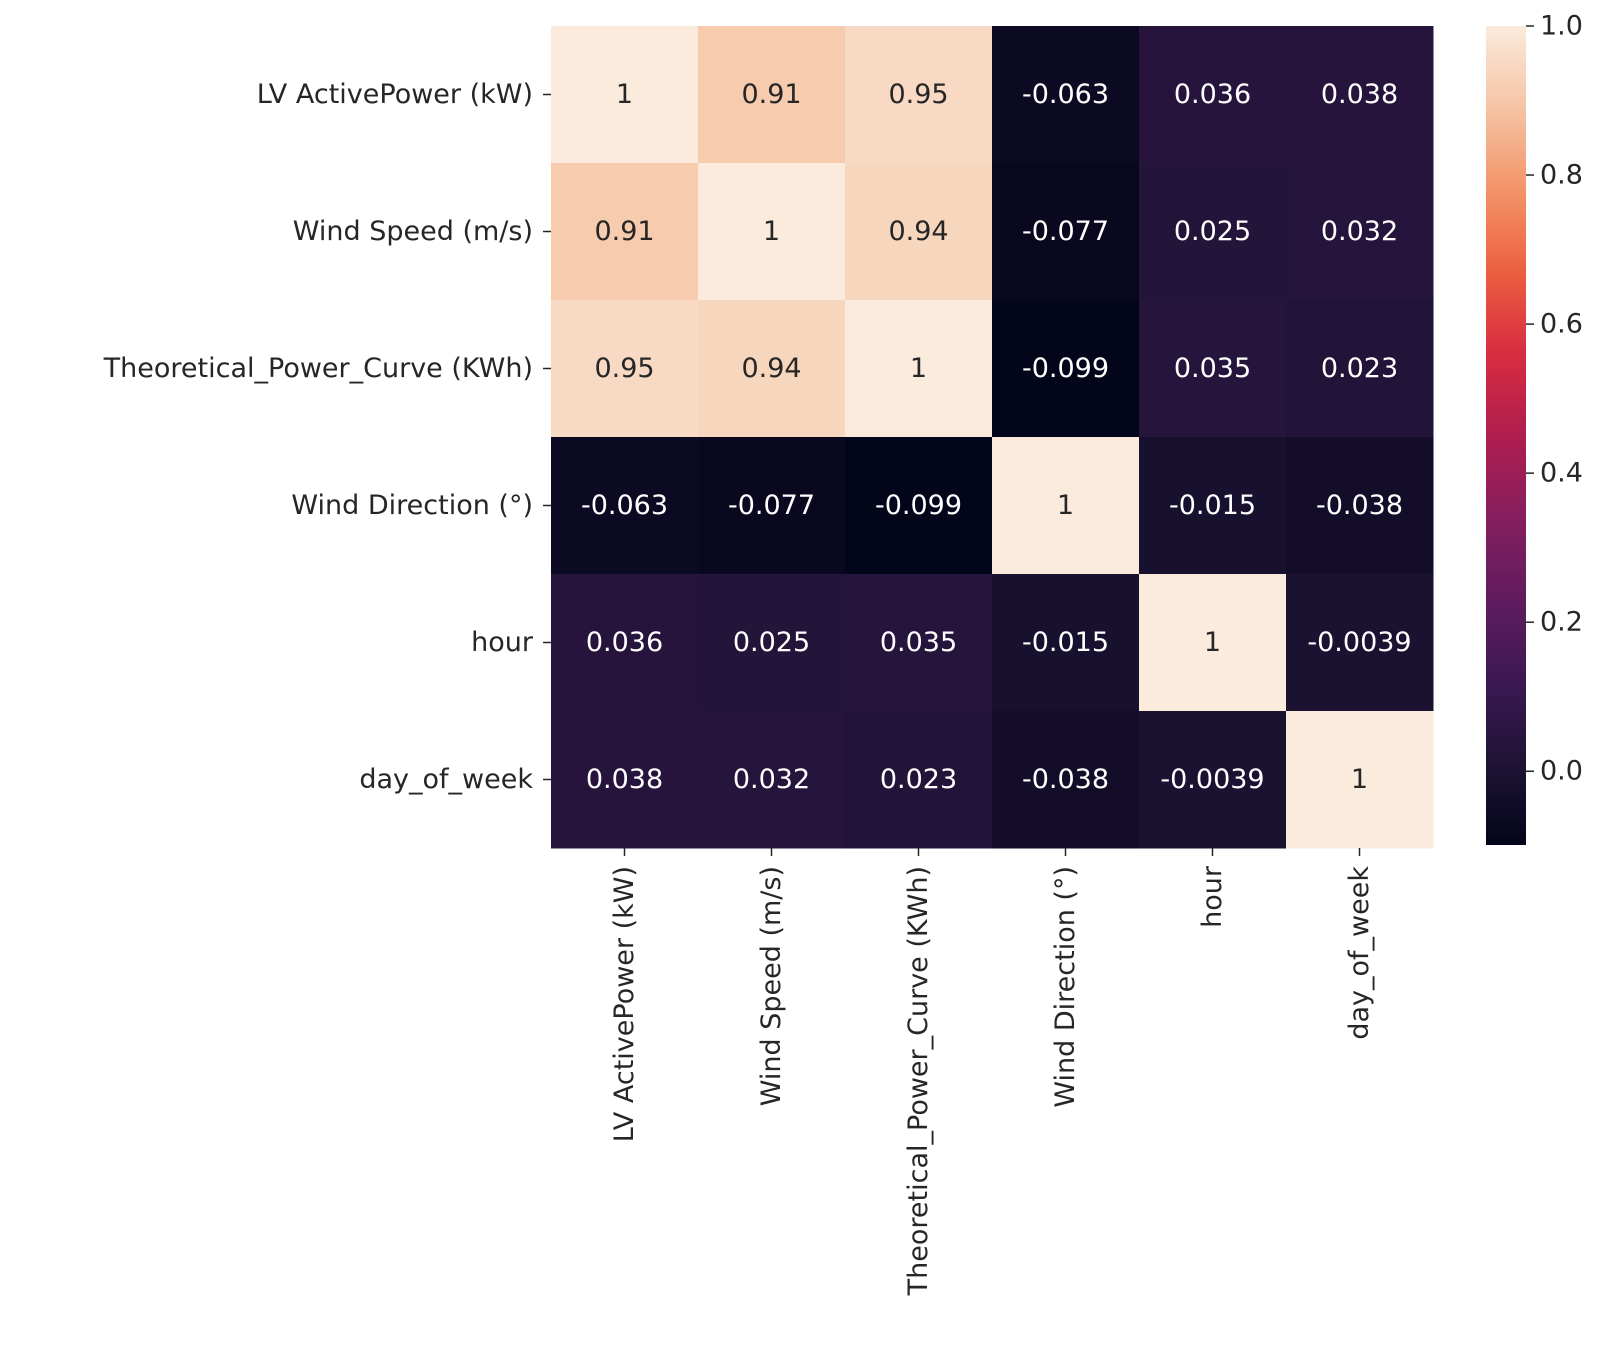 This screenshot has width=1620, height=1368. Describe the element at coordinates (1534, 428) in the screenshot. I see `colorbar: 0.0 0.2 0.4 0.6 0.8 1.0` at that location.